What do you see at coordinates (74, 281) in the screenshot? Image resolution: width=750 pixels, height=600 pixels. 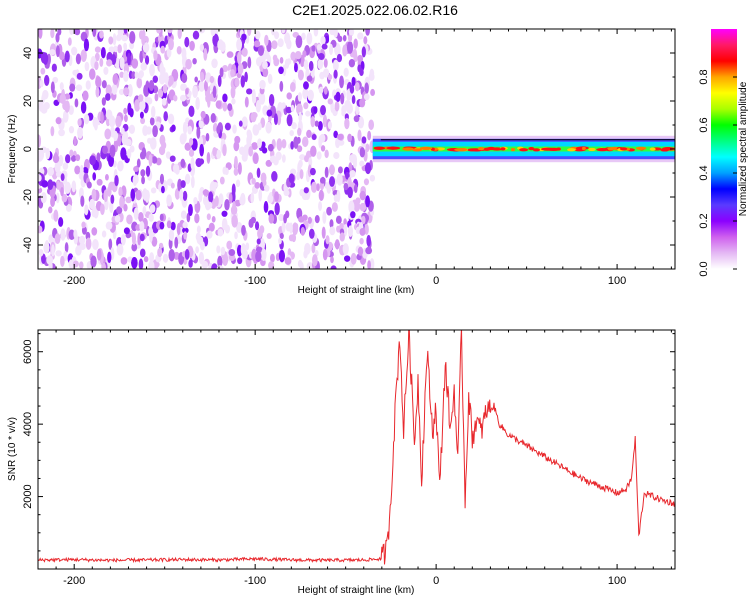 I see `x-tick-label: -200` at bounding box center [74, 281].